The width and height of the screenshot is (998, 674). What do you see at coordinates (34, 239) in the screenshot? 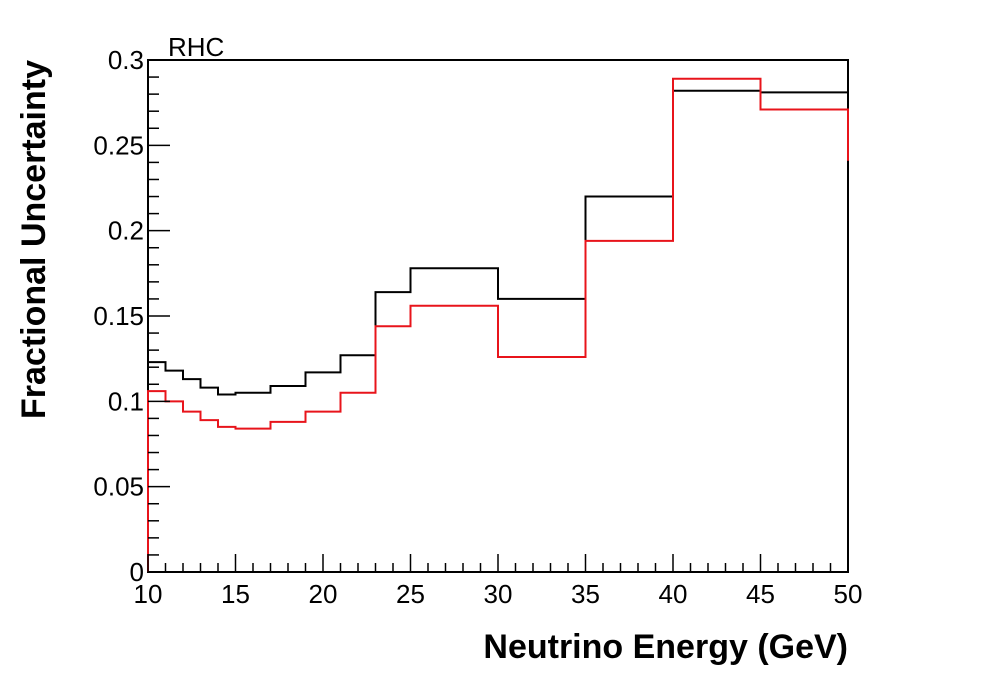
I see `y-axis-title: Fractional Uncertainty` at bounding box center [34, 239].